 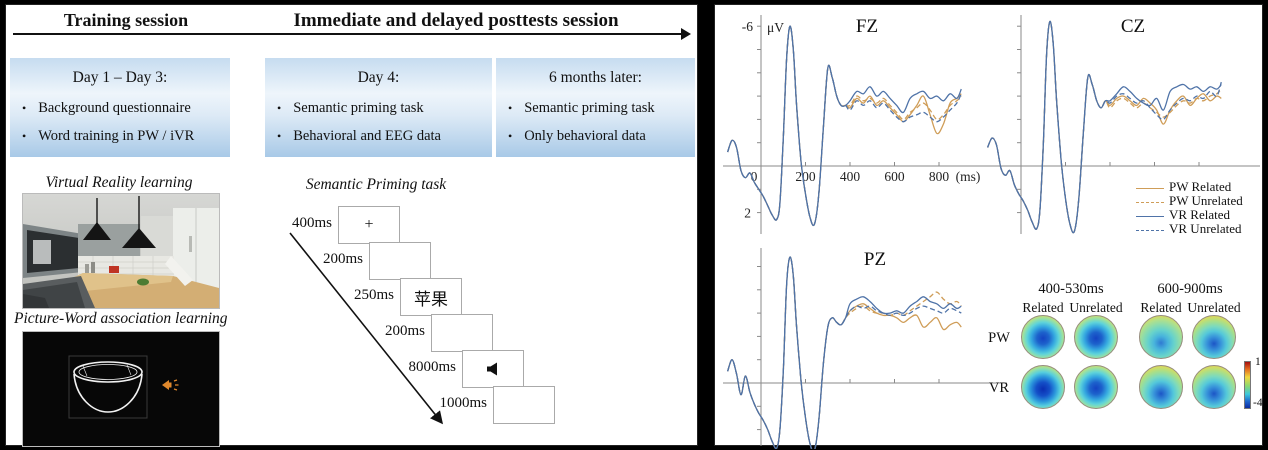 I want to click on vr-learning-caption: Virtual Reality learning, so click(x=119, y=182).